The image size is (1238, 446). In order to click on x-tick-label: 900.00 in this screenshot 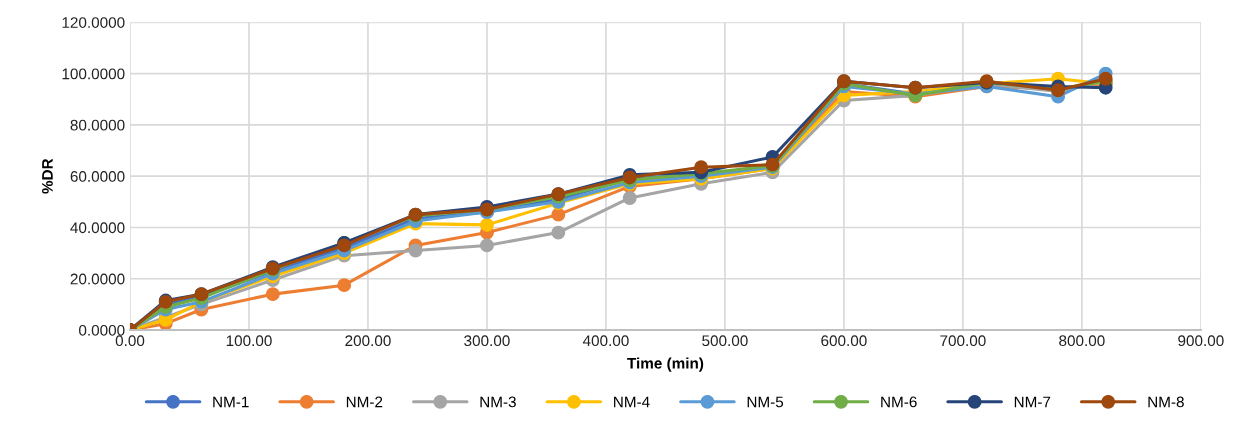, I will do `click(1201, 341)`.